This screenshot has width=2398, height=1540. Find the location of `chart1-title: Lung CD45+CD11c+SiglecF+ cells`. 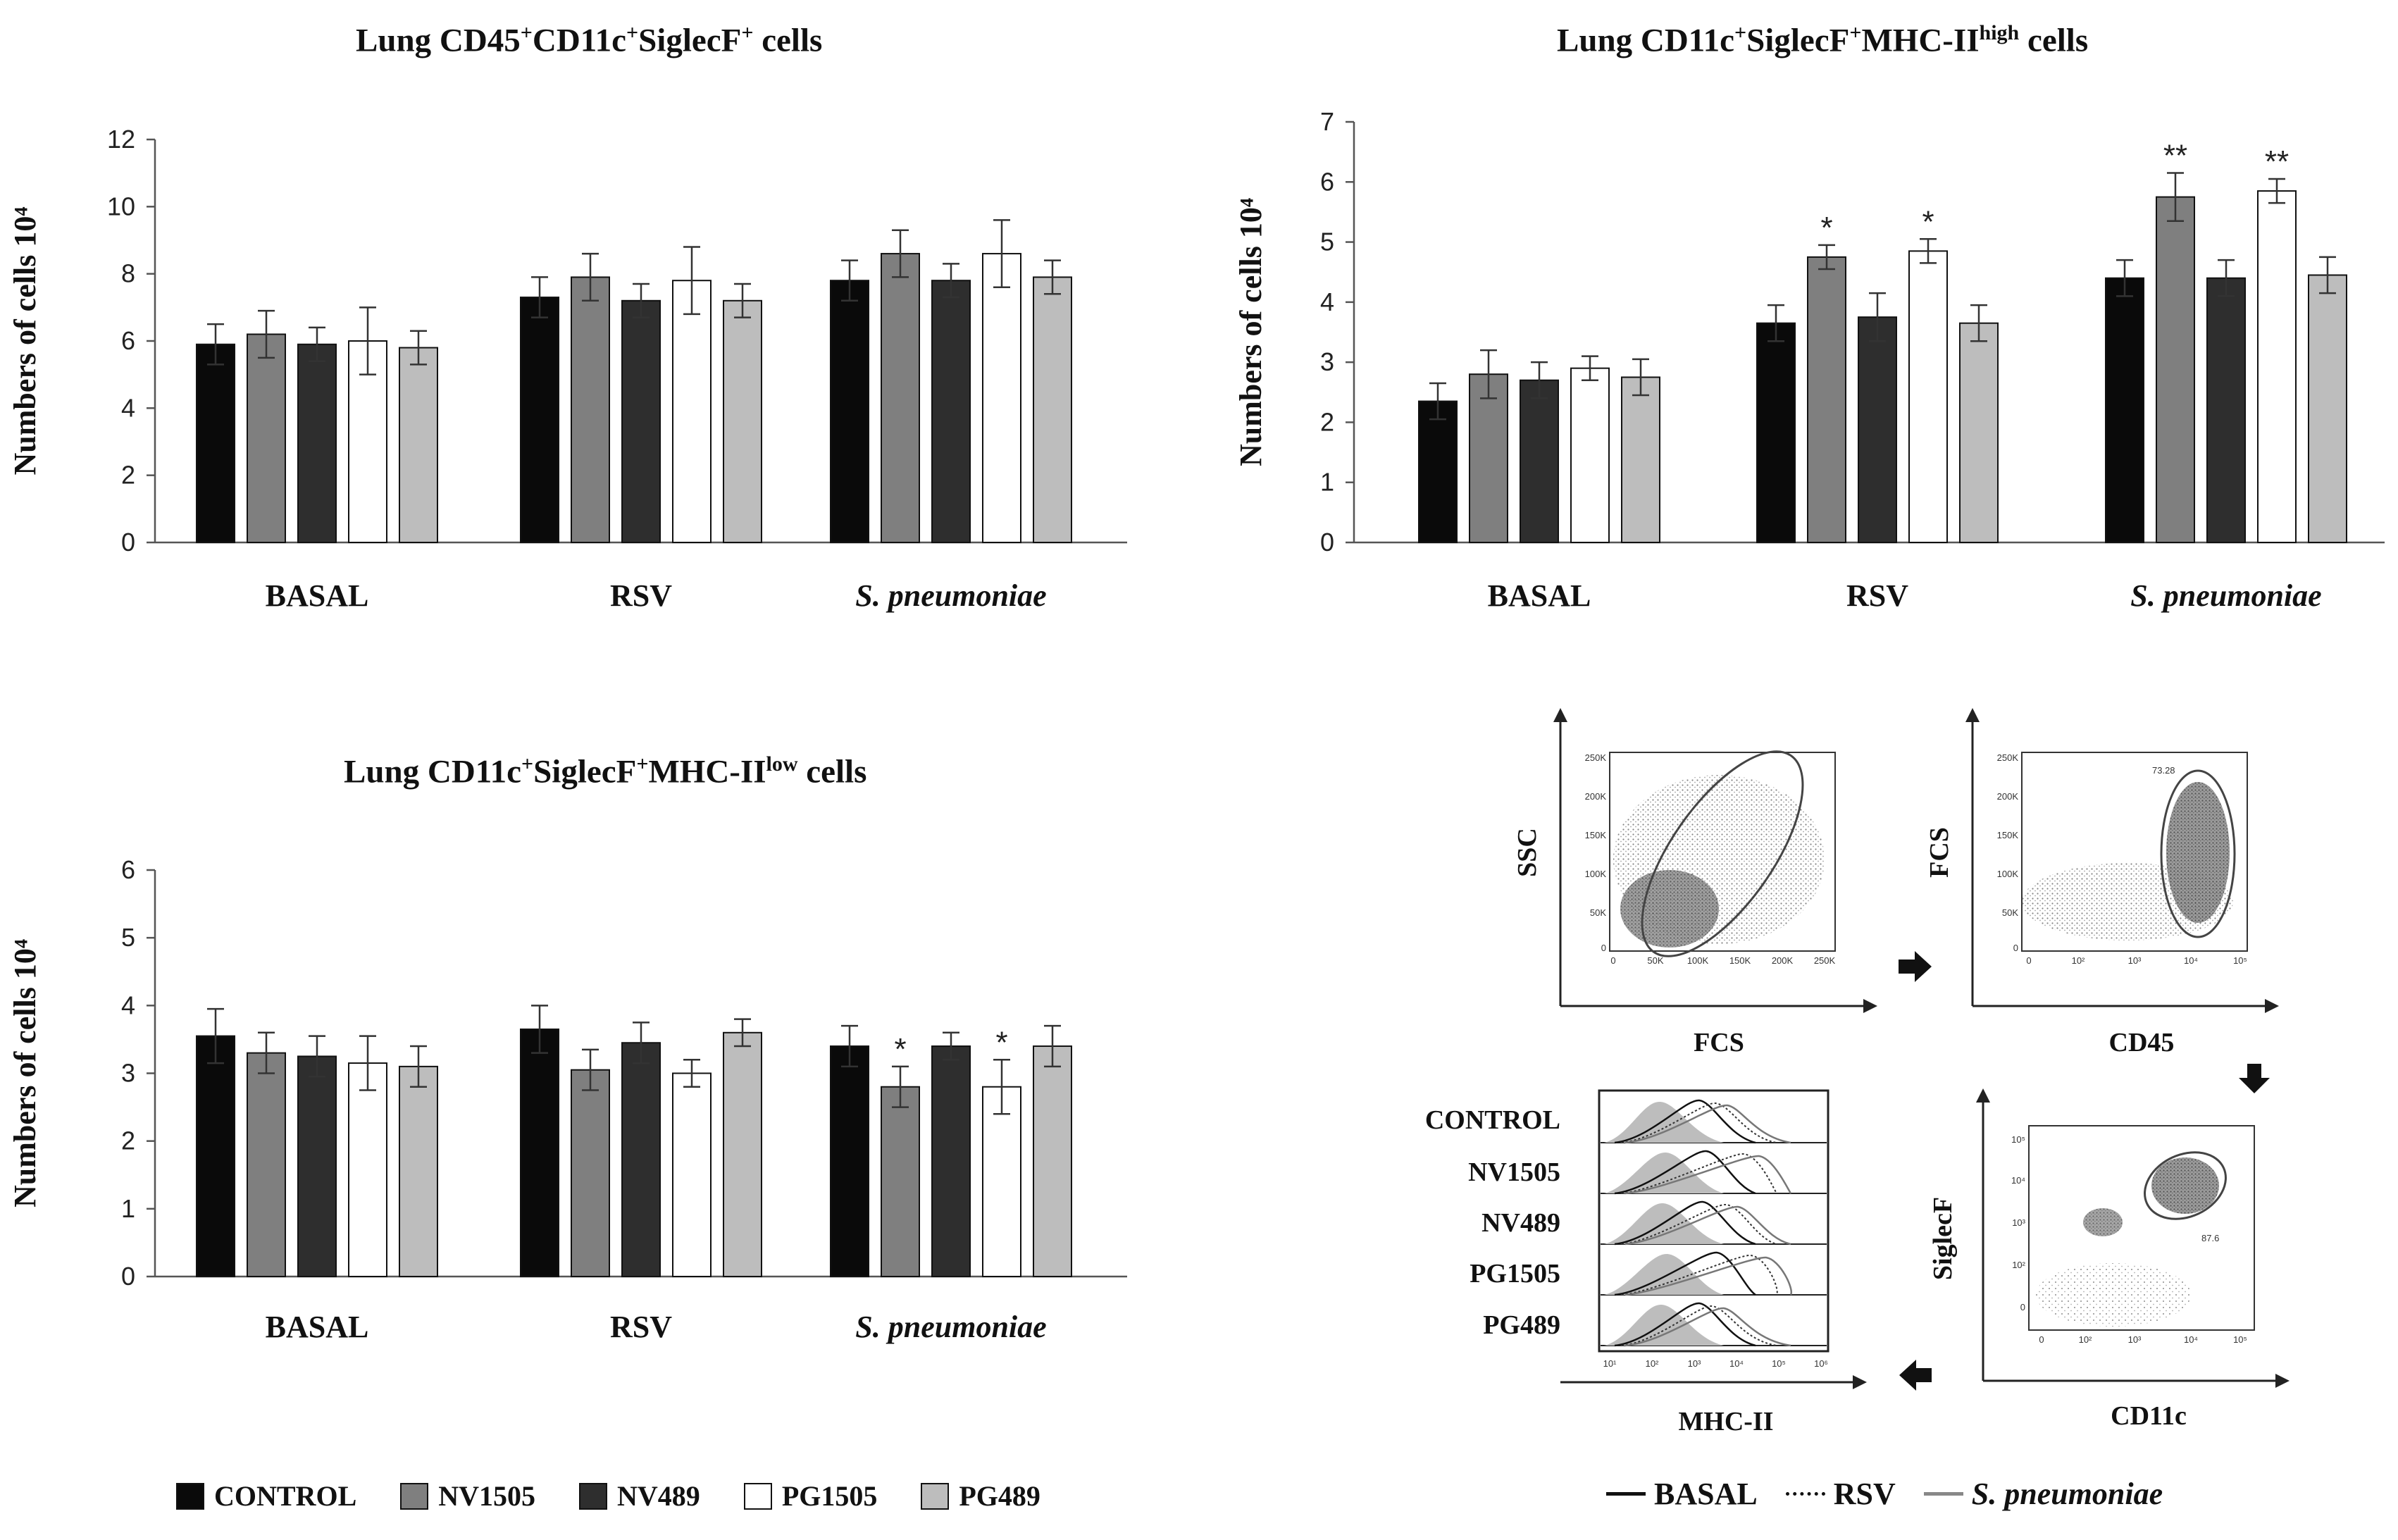

chart1-title: Lung CD45+CD11c+SiglecF+ cells is located at coordinates (589, 40).